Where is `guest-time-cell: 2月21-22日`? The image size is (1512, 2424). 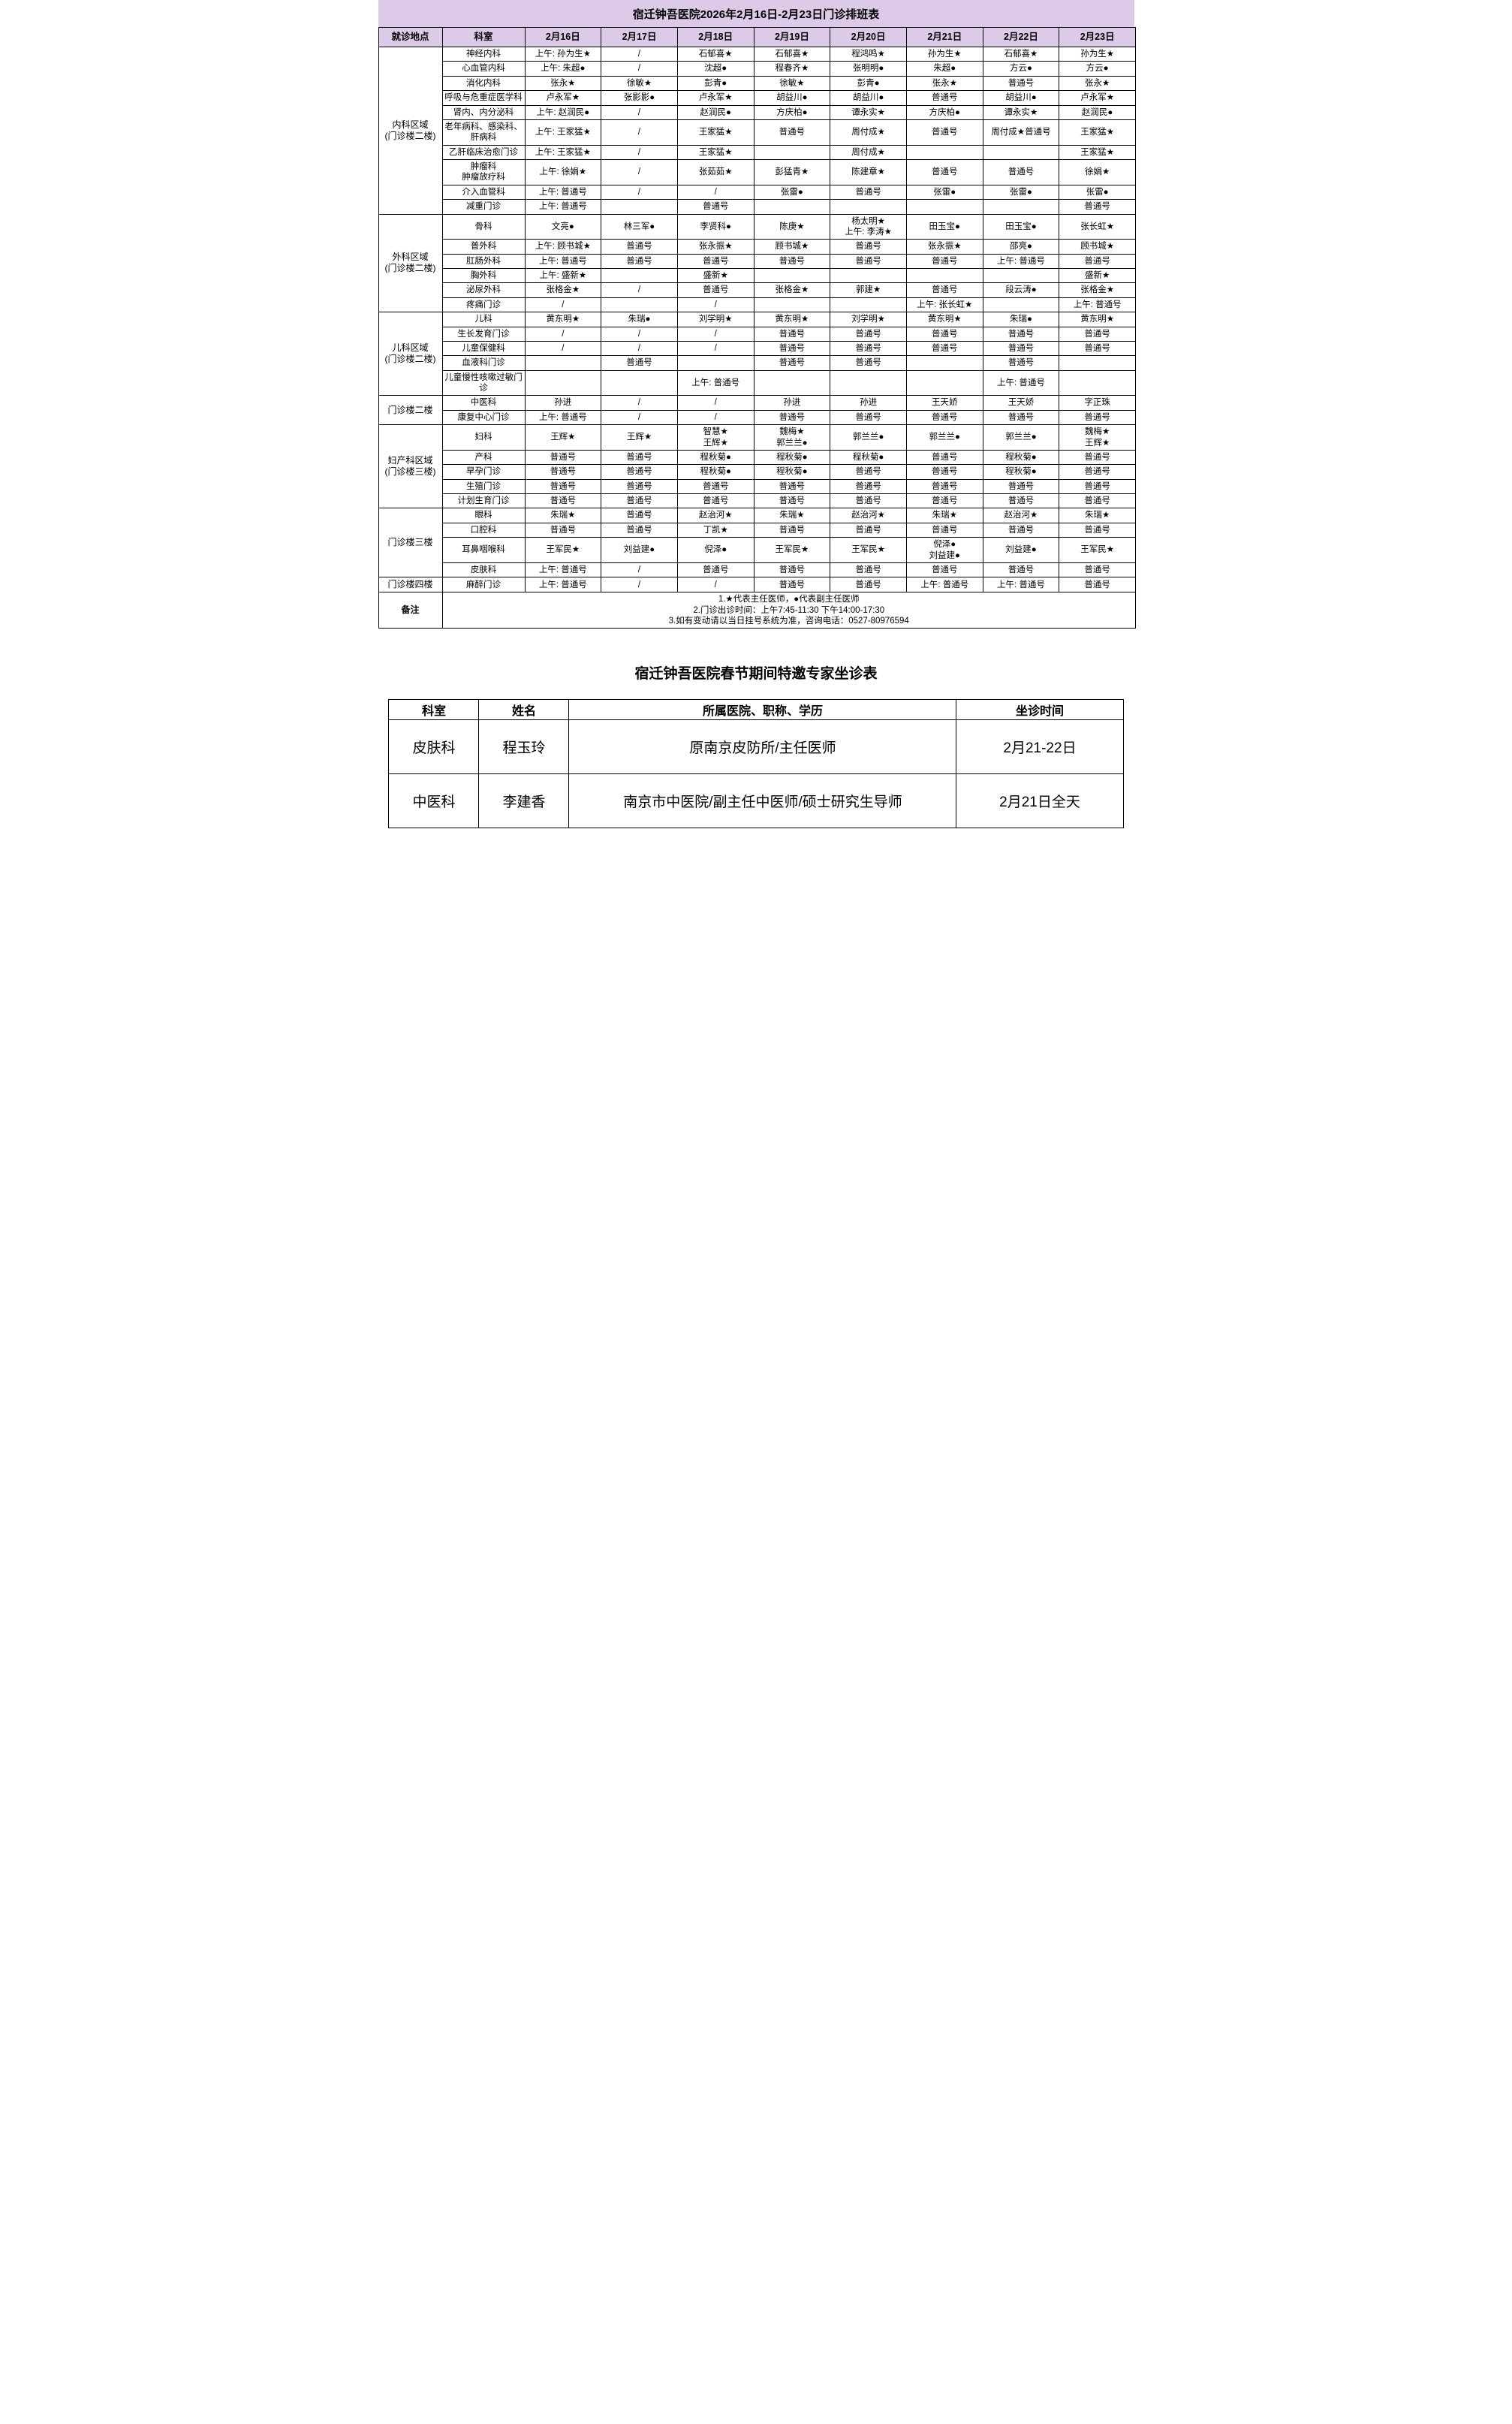
guest-time-cell: 2月21-22日 is located at coordinates (1040, 746).